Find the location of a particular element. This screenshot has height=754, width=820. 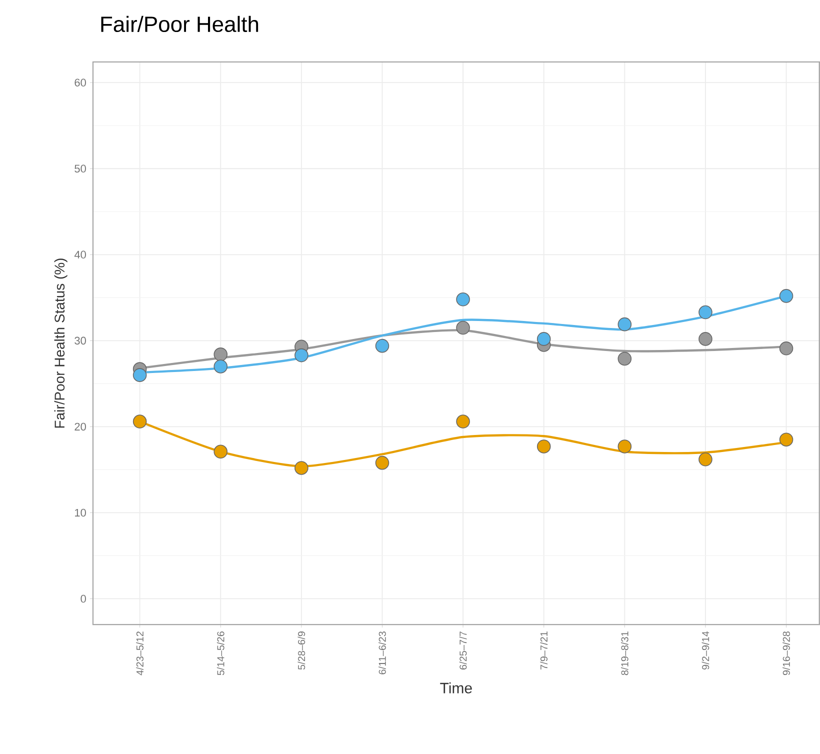

x-tick-label: 9/16–9/28 is located at coordinates (786, 653).